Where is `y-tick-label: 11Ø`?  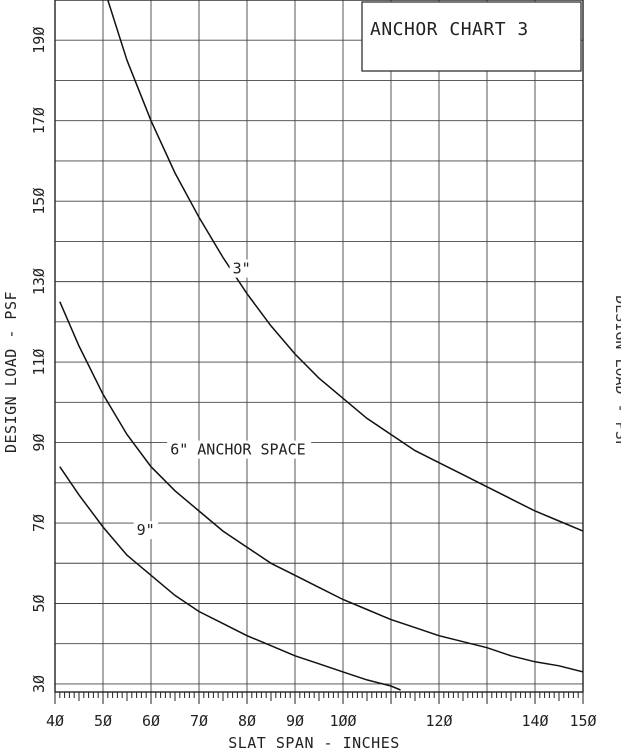 y-tick-label: 11Ø is located at coordinates (39, 362).